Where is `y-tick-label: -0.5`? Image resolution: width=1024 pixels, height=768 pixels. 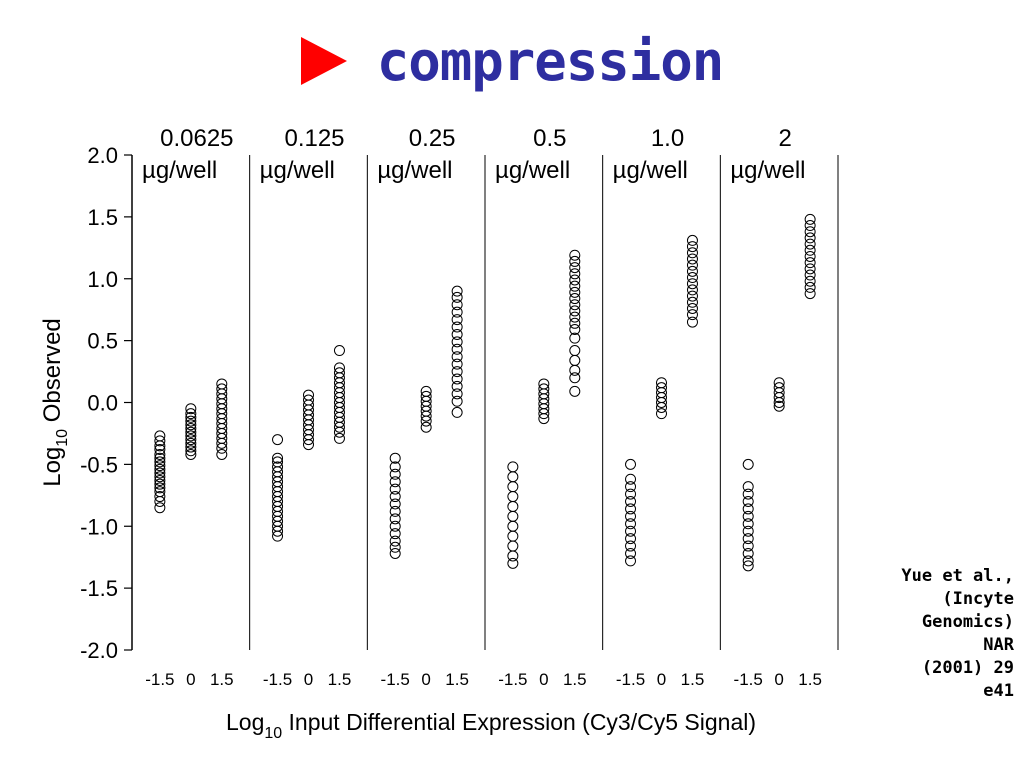
y-tick-label: -0.5 is located at coordinates (99, 464).